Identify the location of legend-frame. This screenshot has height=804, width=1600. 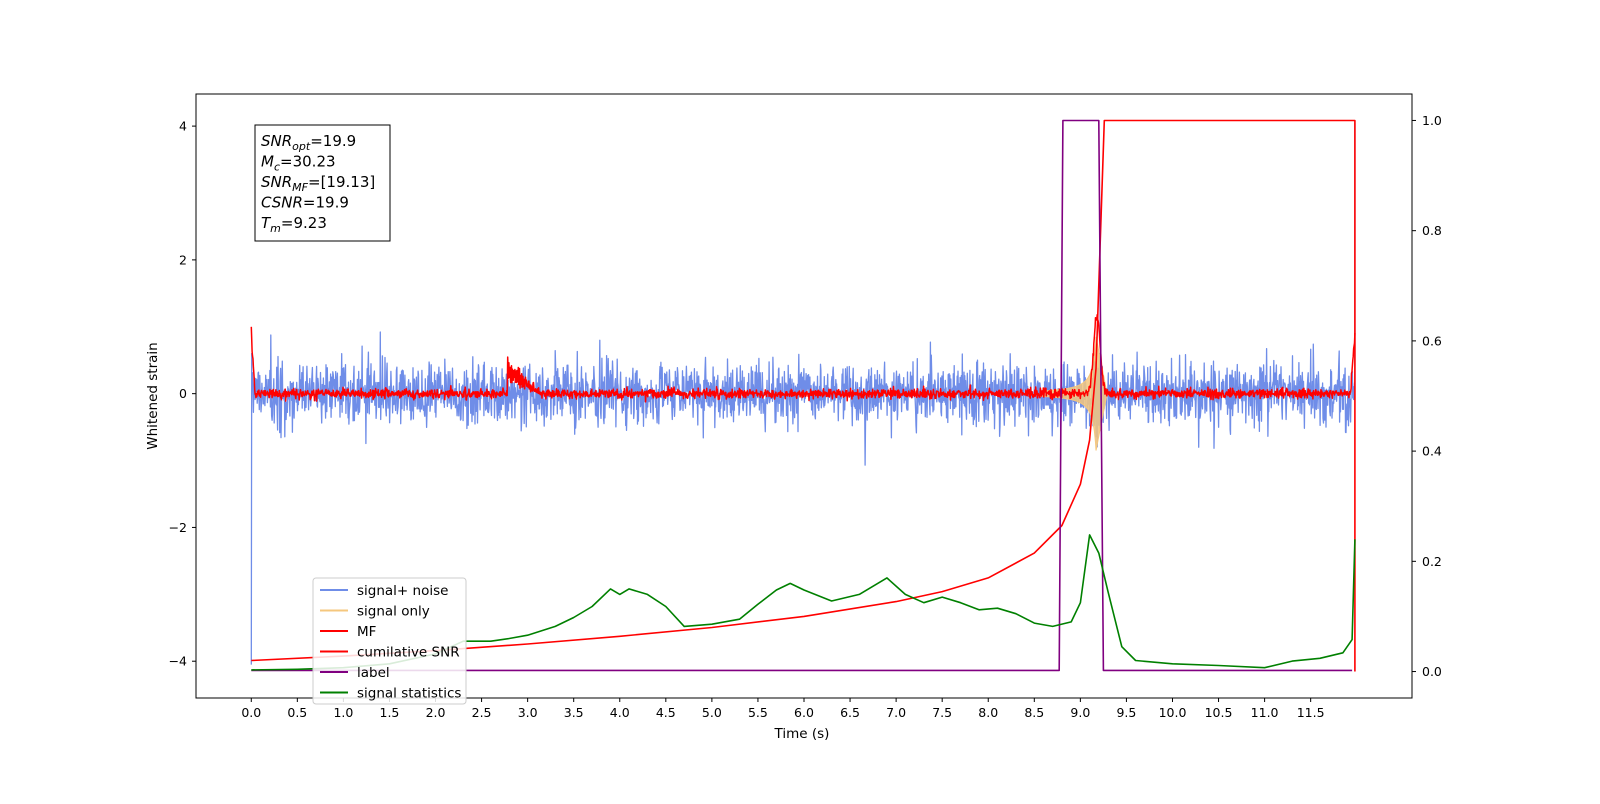
(389, 641).